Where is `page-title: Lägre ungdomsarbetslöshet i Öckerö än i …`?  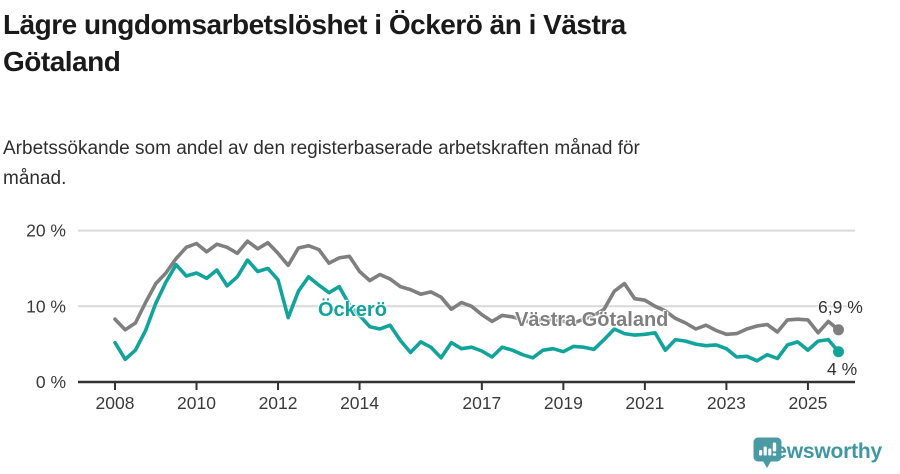 page-title: Lägre ungdomsarbetslöshet i Öckerö än i … is located at coordinates (413, 43).